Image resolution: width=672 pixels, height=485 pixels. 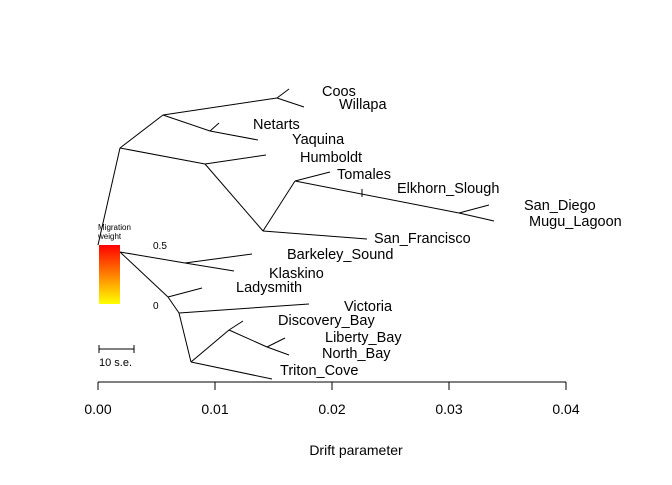 What do you see at coordinates (331, 158) in the screenshot?
I see `tip-label-humboldt: Humboldt` at bounding box center [331, 158].